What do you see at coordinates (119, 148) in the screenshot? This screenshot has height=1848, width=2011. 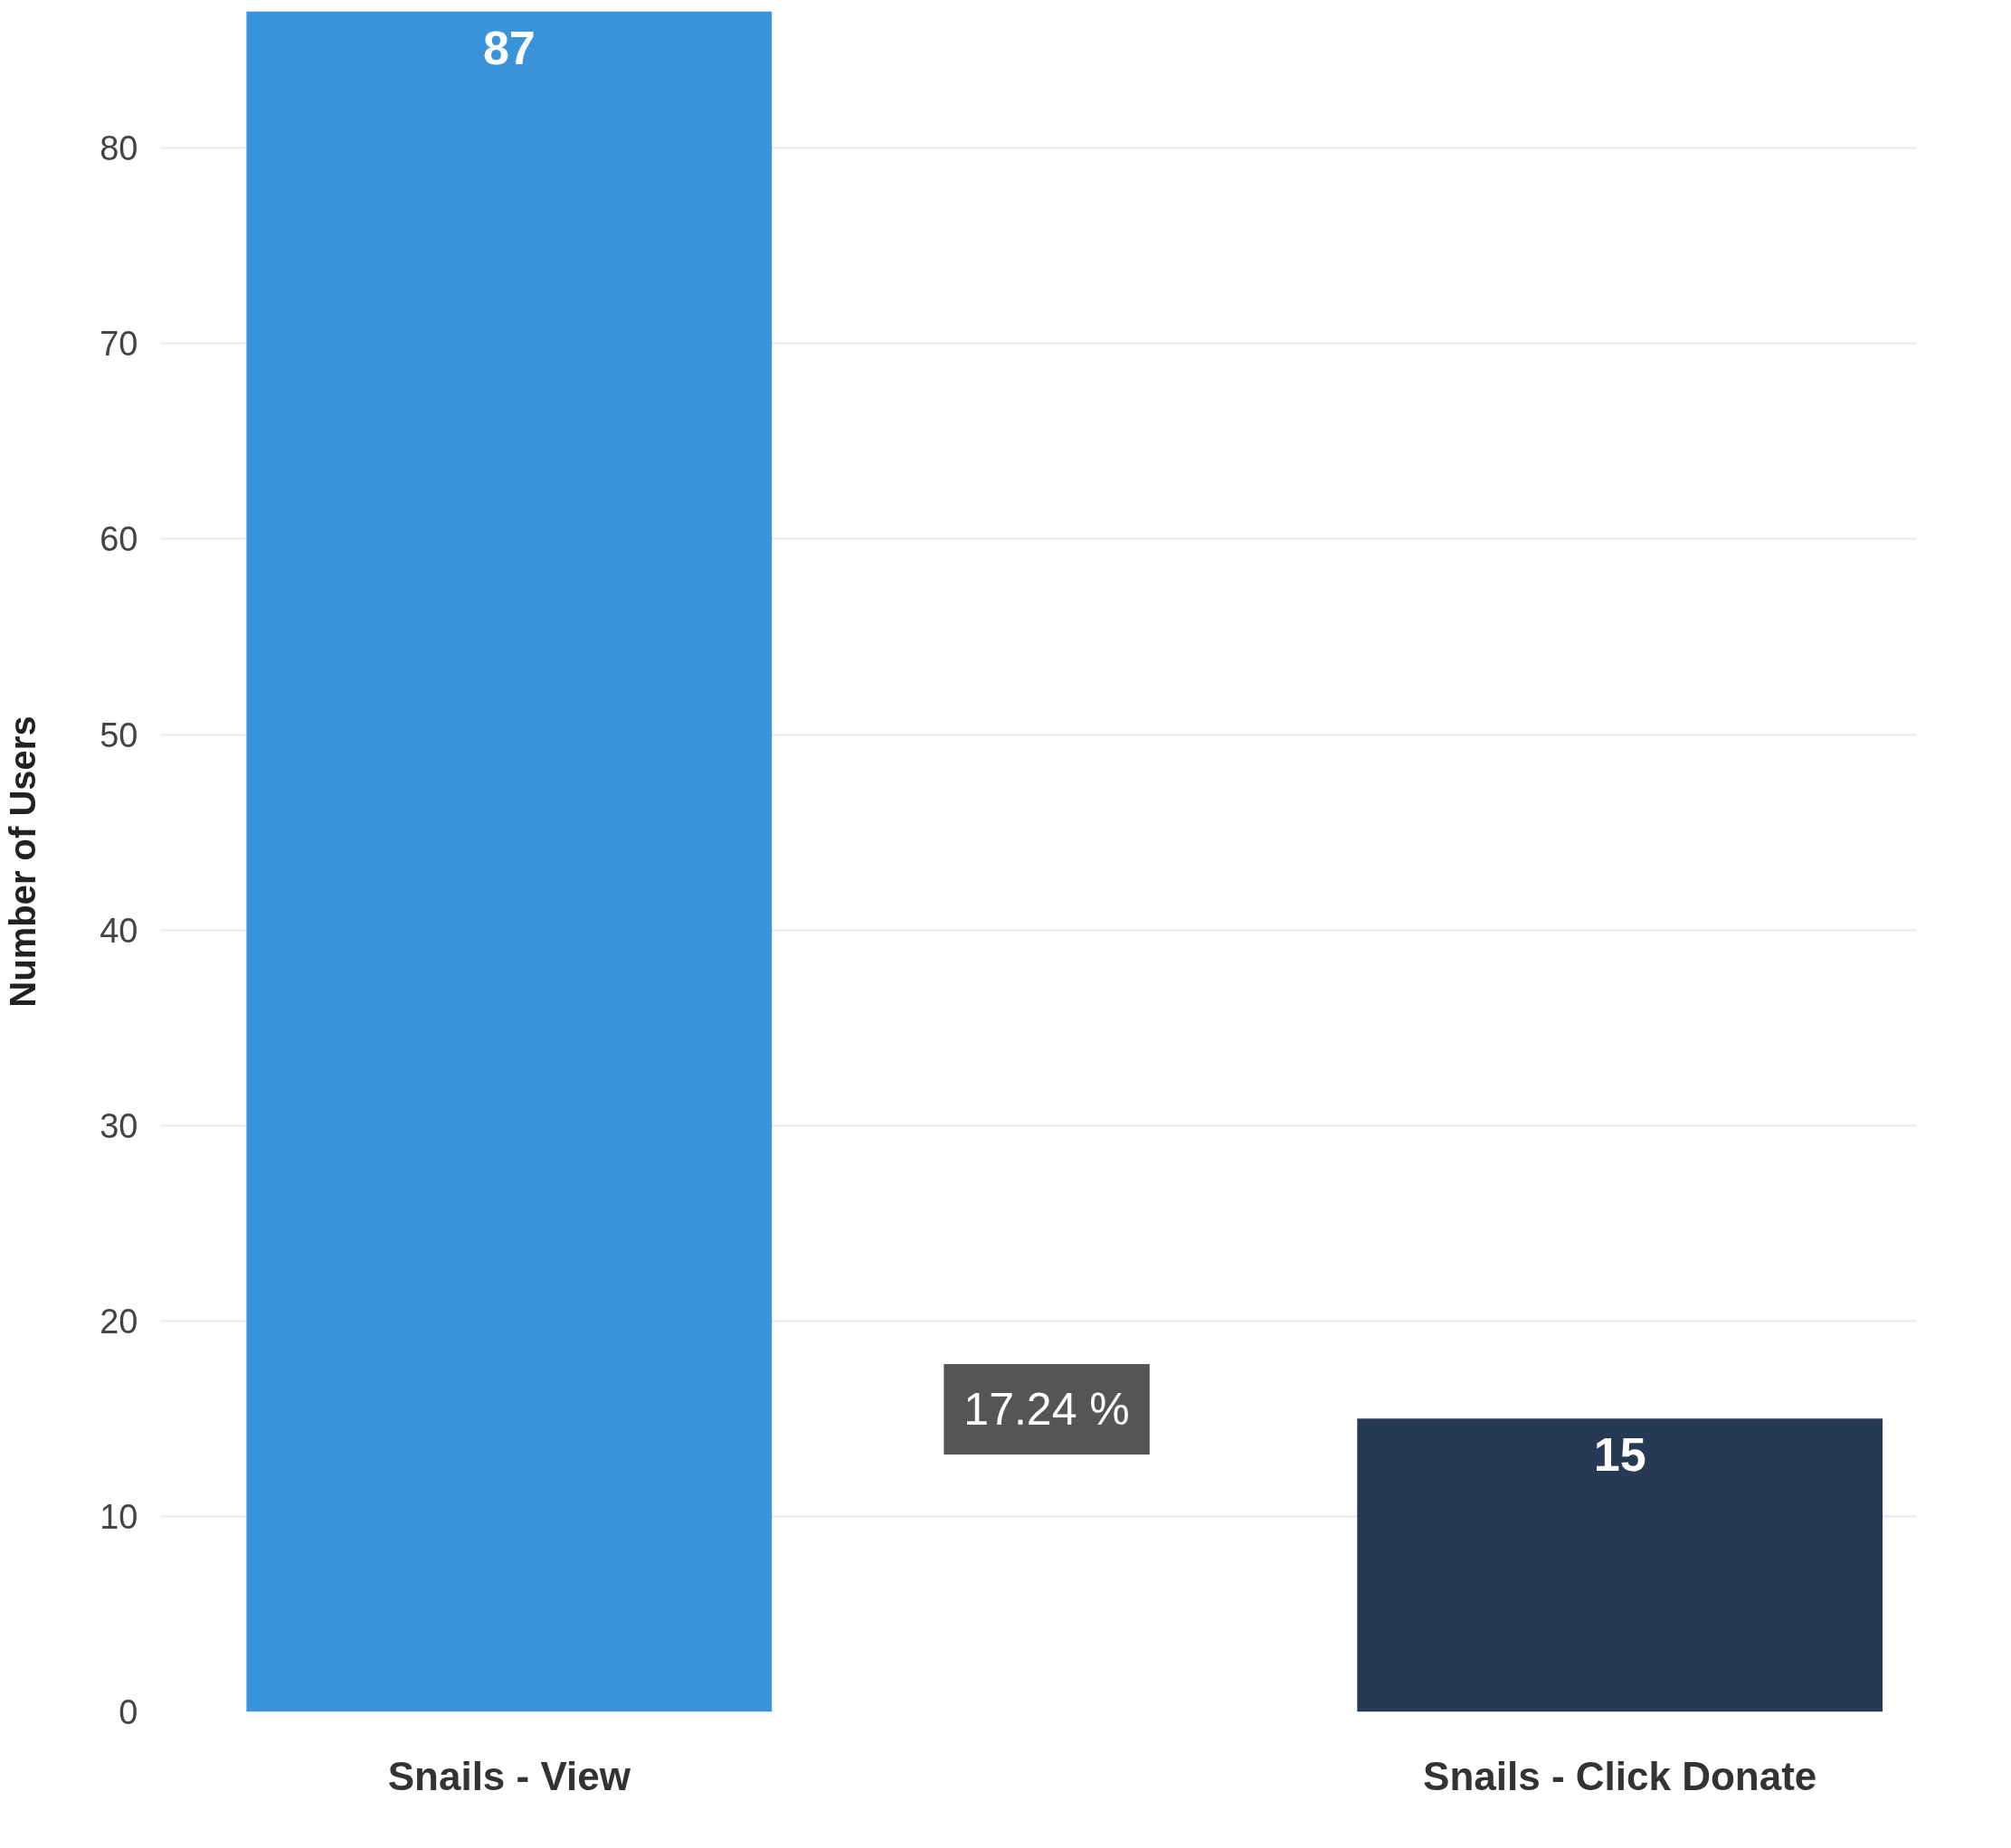 I see `y-tick-label: 80` at bounding box center [119, 148].